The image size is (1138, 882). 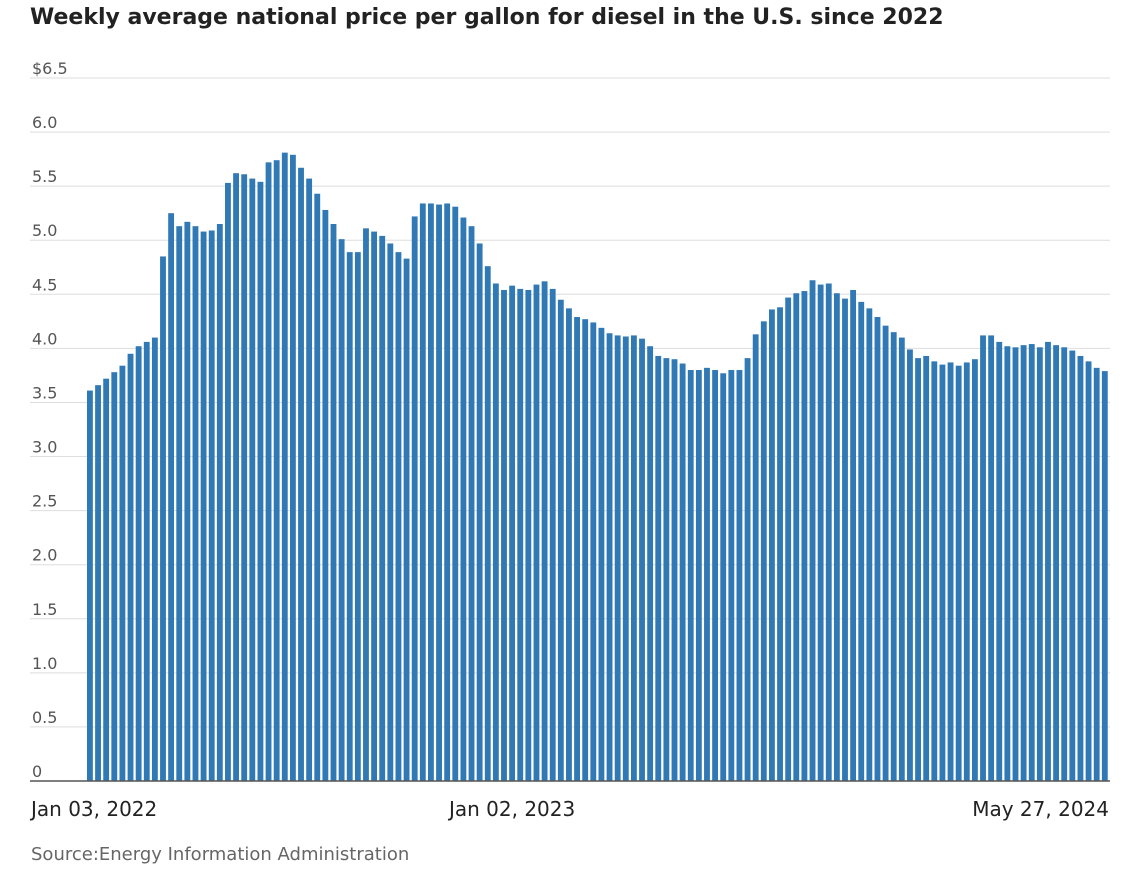 I want to click on y-tick-label: 2.5, so click(x=44, y=501).